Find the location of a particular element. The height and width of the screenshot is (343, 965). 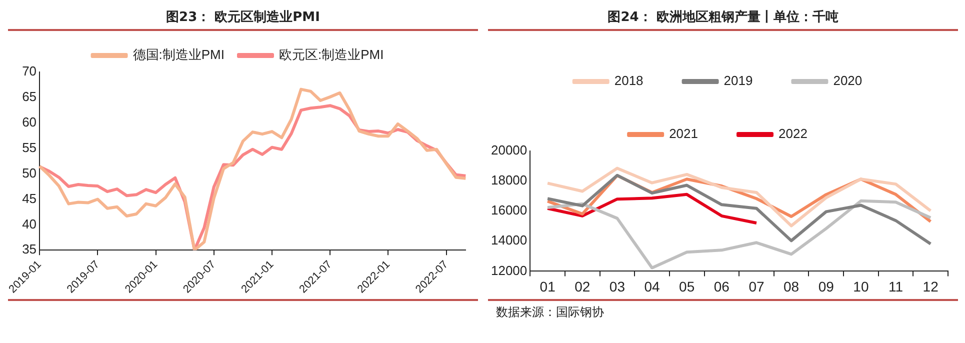

x-tick-label: 11 is located at coordinates (896, 286).